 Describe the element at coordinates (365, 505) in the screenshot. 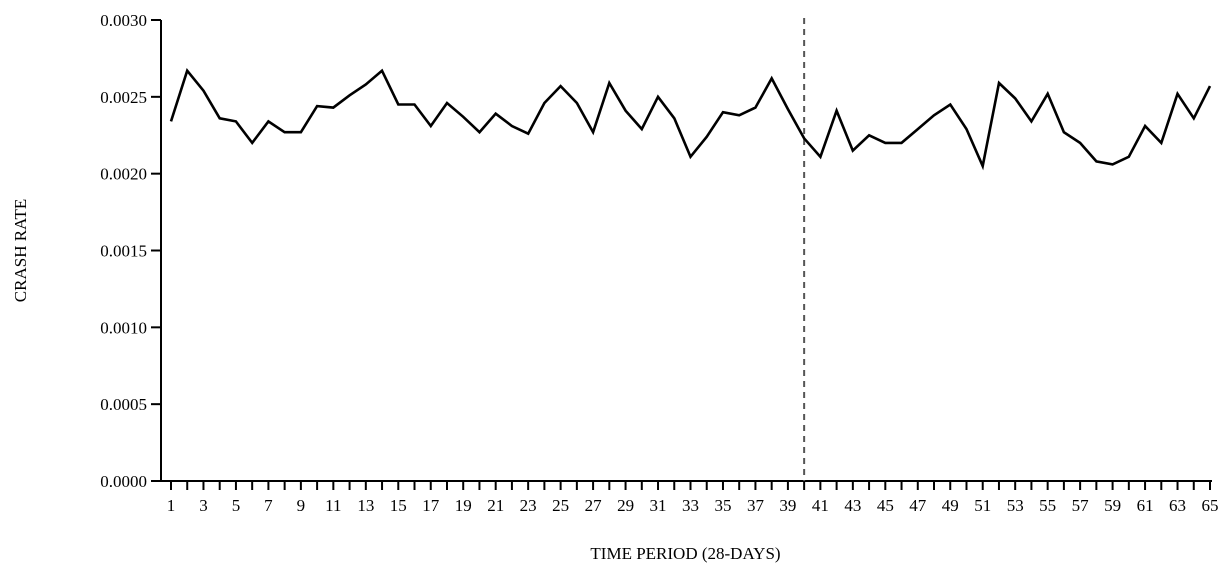

I see `x-tick-label: 13` at that location.